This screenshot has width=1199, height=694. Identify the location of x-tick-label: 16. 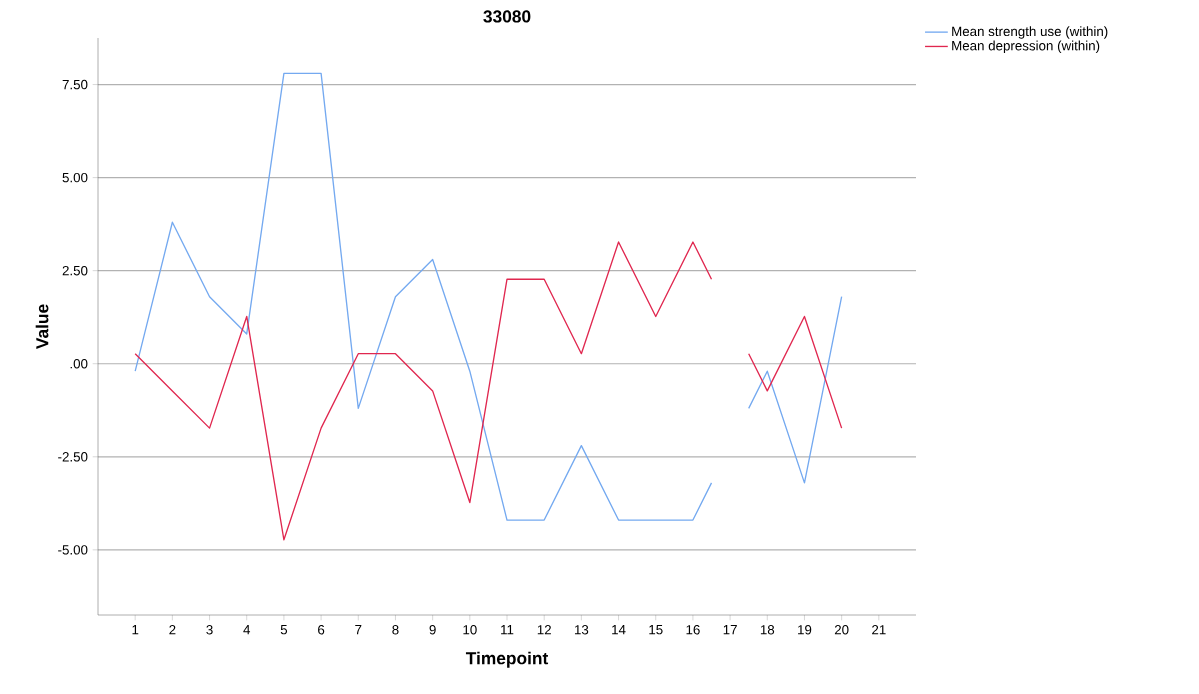
(693, 630).